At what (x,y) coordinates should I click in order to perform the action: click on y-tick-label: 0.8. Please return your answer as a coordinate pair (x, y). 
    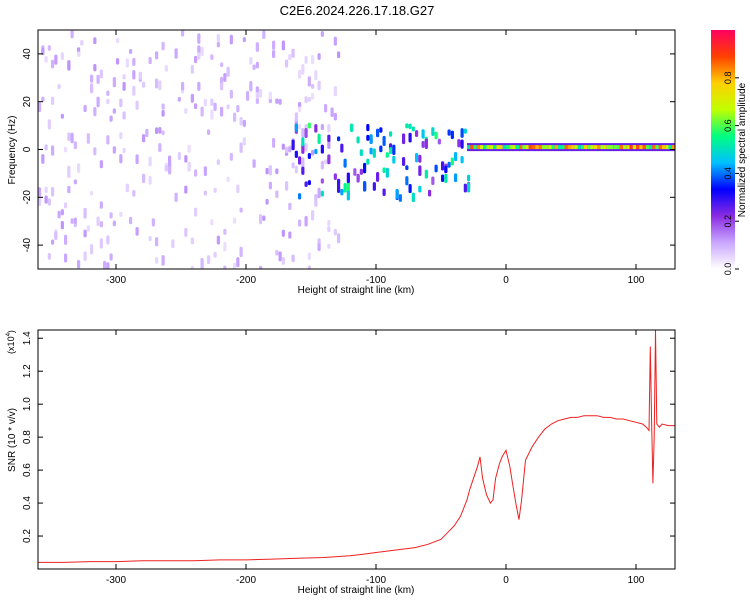
    Looking at the image, I should click on (27, 437).